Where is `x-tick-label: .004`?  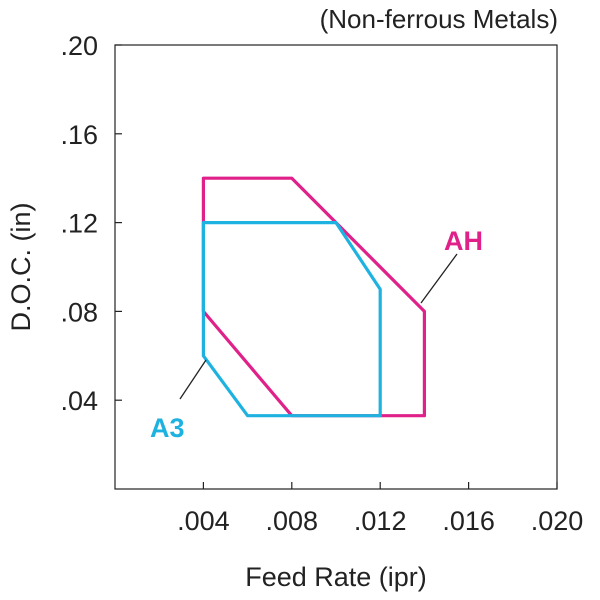 x-tick-label: .004 is located at coordinates (203, 521).